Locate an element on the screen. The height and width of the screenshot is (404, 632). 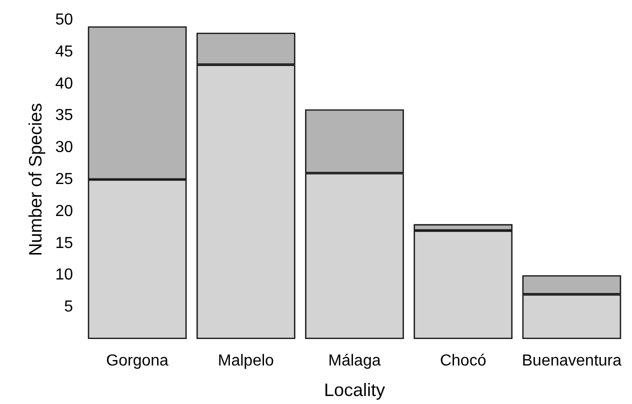
y-tick-label: 35 is located at coordinates (64, 115).